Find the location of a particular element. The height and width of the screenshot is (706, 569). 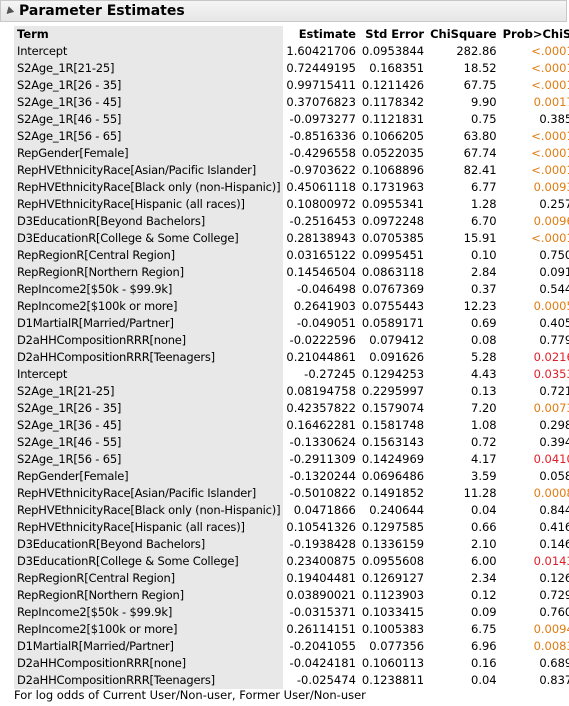

estimate-cell: -0.8516336 is located at coordinates (322, 136).